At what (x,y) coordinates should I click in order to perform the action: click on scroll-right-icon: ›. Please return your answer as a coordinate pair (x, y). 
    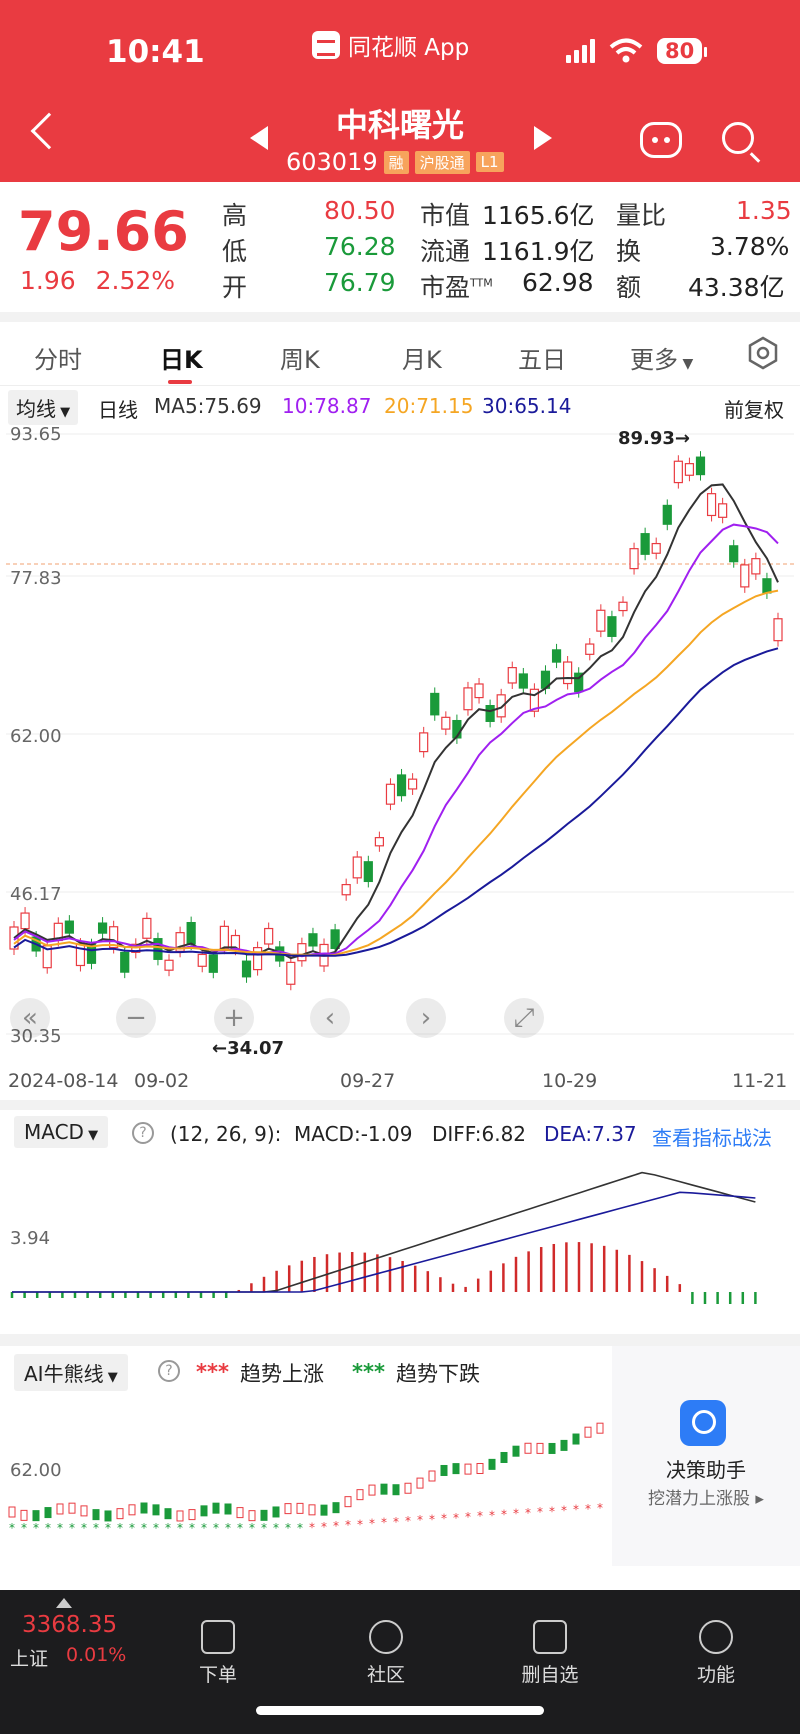
    Looking at the image, I should click on (426, 1018).